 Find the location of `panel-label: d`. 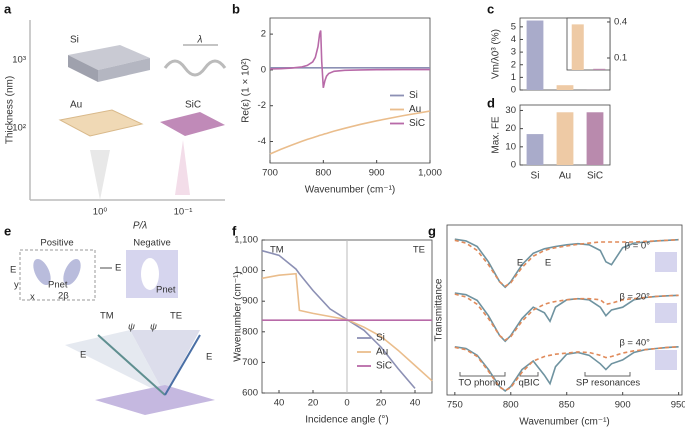

panel-label: d is located at coordinates (491, 102).